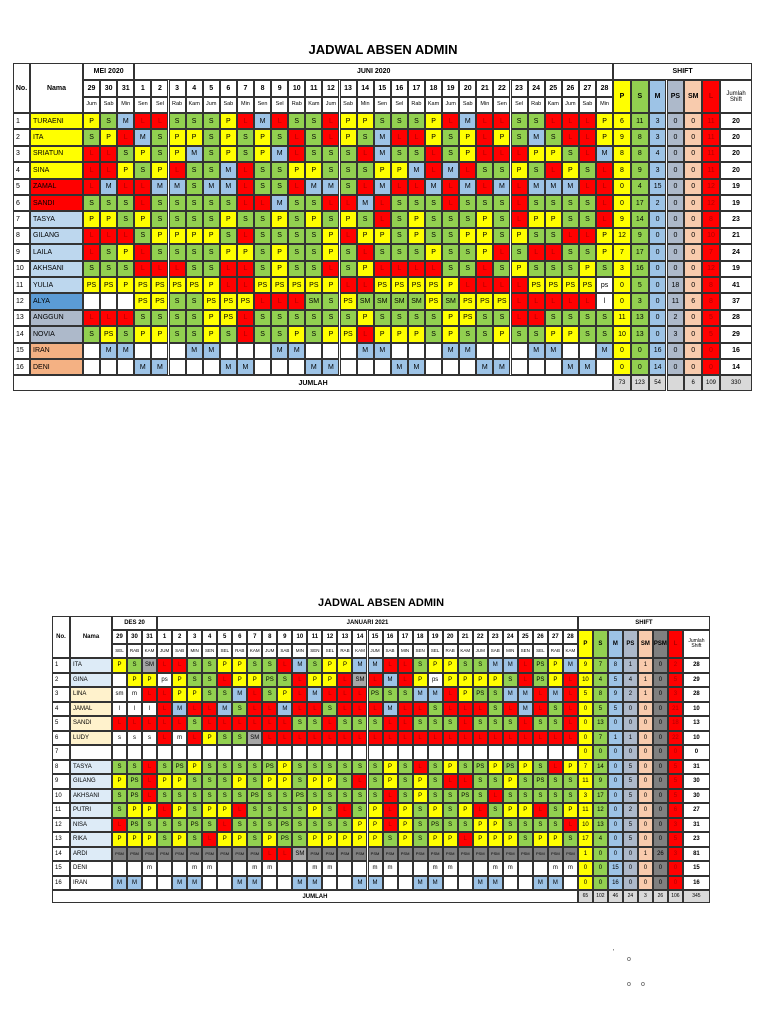 Image resolution: width=768 pixels, height=1024 pixels. Describe the element at coordinates (165, 651) in the screenshot. I see `weekday-header: JUM` at that location.